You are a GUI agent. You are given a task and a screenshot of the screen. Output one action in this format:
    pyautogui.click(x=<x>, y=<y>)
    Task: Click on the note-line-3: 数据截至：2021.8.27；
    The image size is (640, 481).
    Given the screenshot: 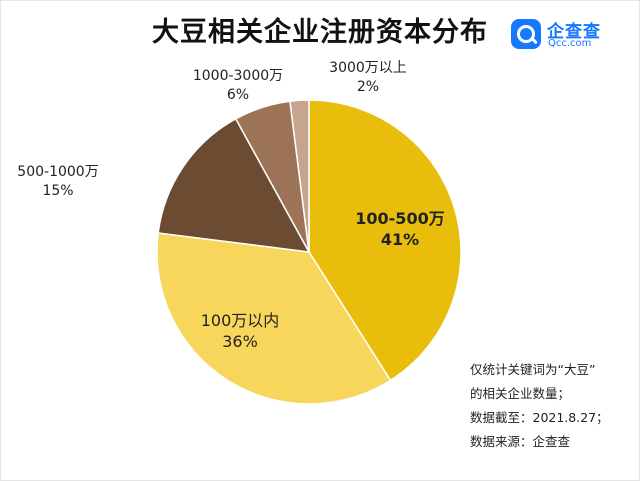 What is the action you would take?
    pyautogui.click(x=539, y=417)
    